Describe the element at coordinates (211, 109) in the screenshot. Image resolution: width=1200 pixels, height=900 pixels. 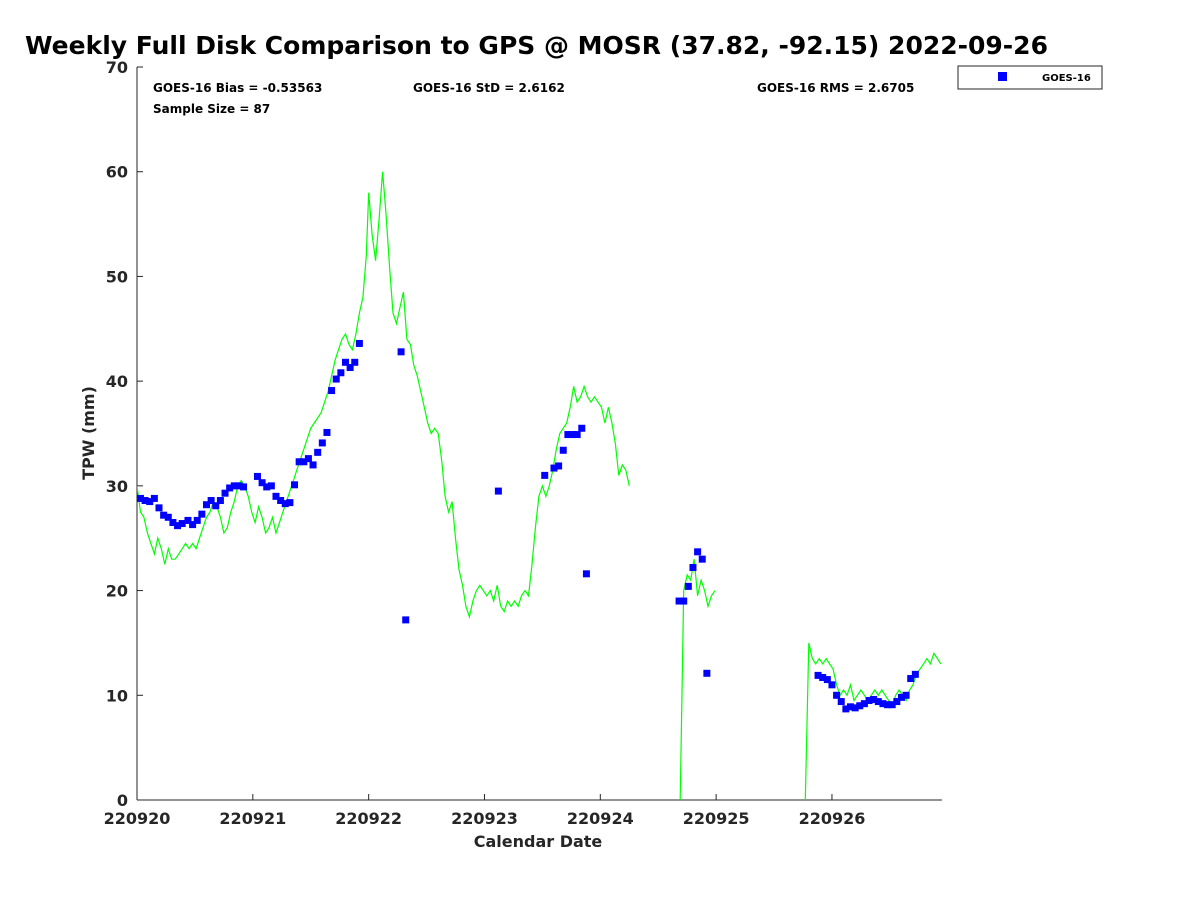
I see `stat-sample-size: Sample Size = 87` at that location.